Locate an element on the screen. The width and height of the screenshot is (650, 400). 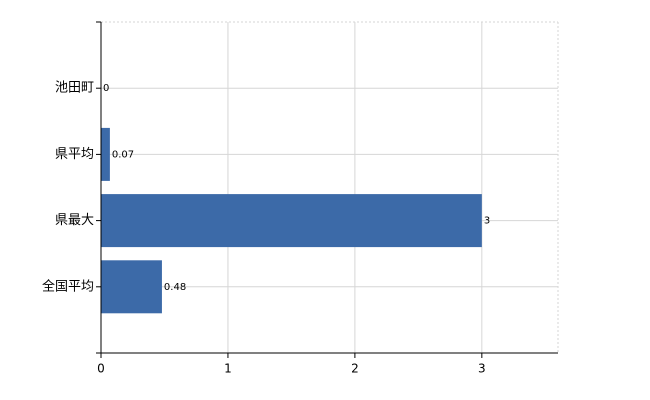
y-tick-label: 池田町 is located at coordinates (74, 88).